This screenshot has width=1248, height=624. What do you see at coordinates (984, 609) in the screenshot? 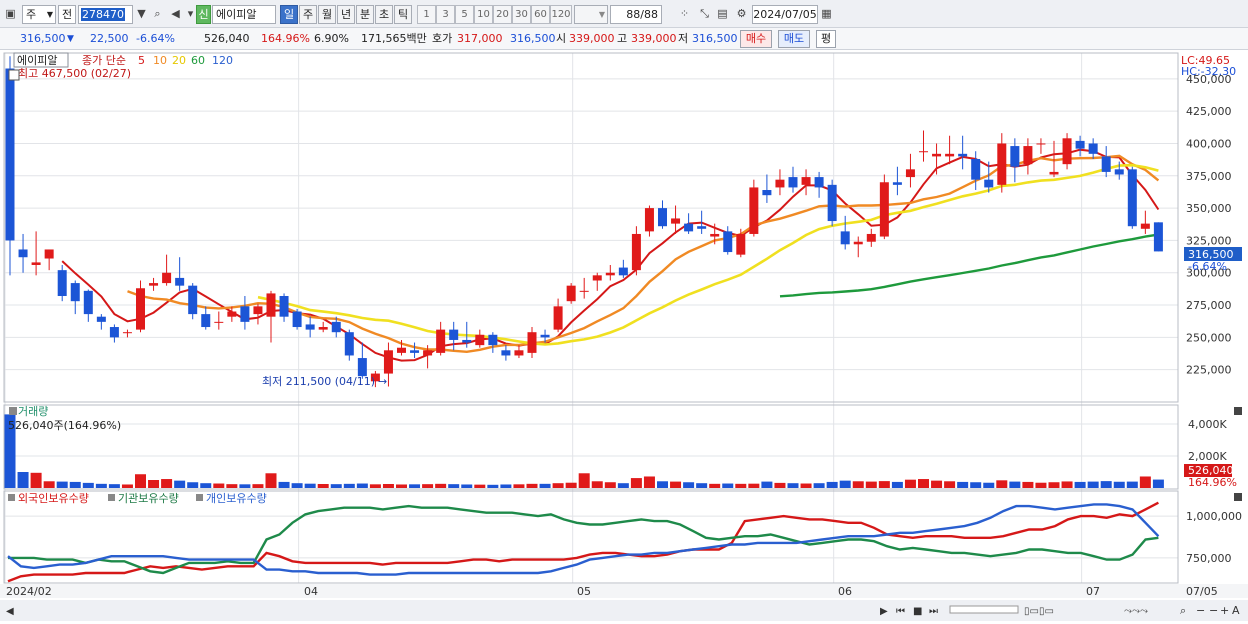
I see `zoom-slider` at bounding box center [984, 609].